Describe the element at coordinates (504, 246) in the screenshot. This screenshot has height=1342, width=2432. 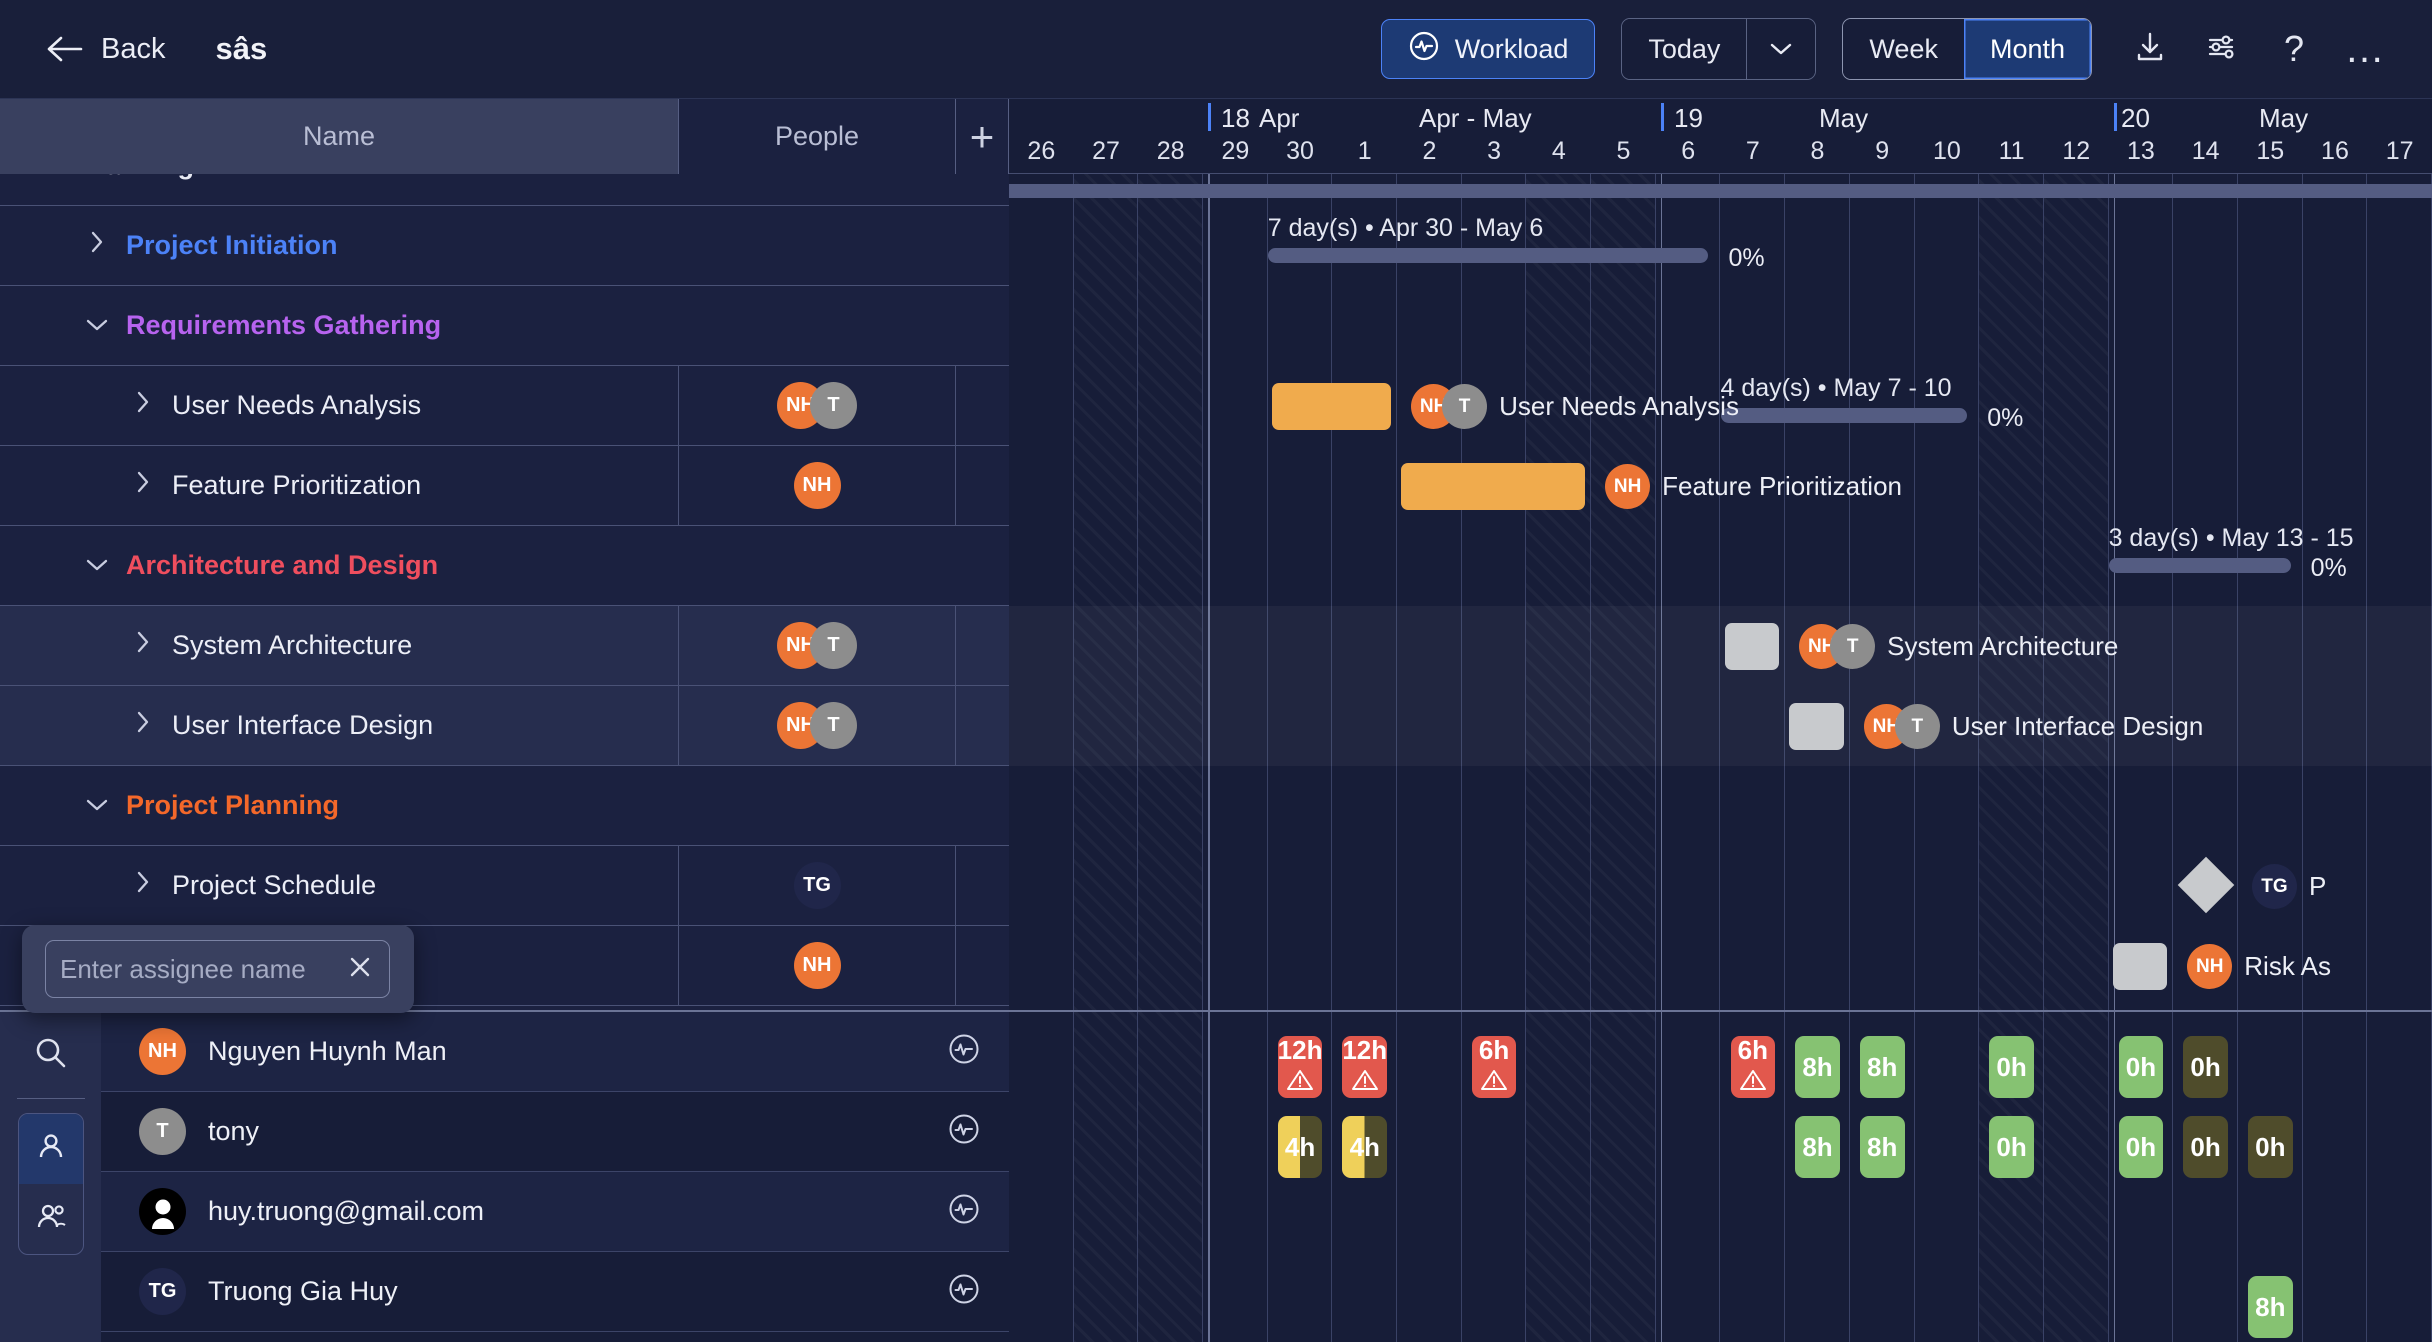
I see `task-row: Project Initiation` at that location.